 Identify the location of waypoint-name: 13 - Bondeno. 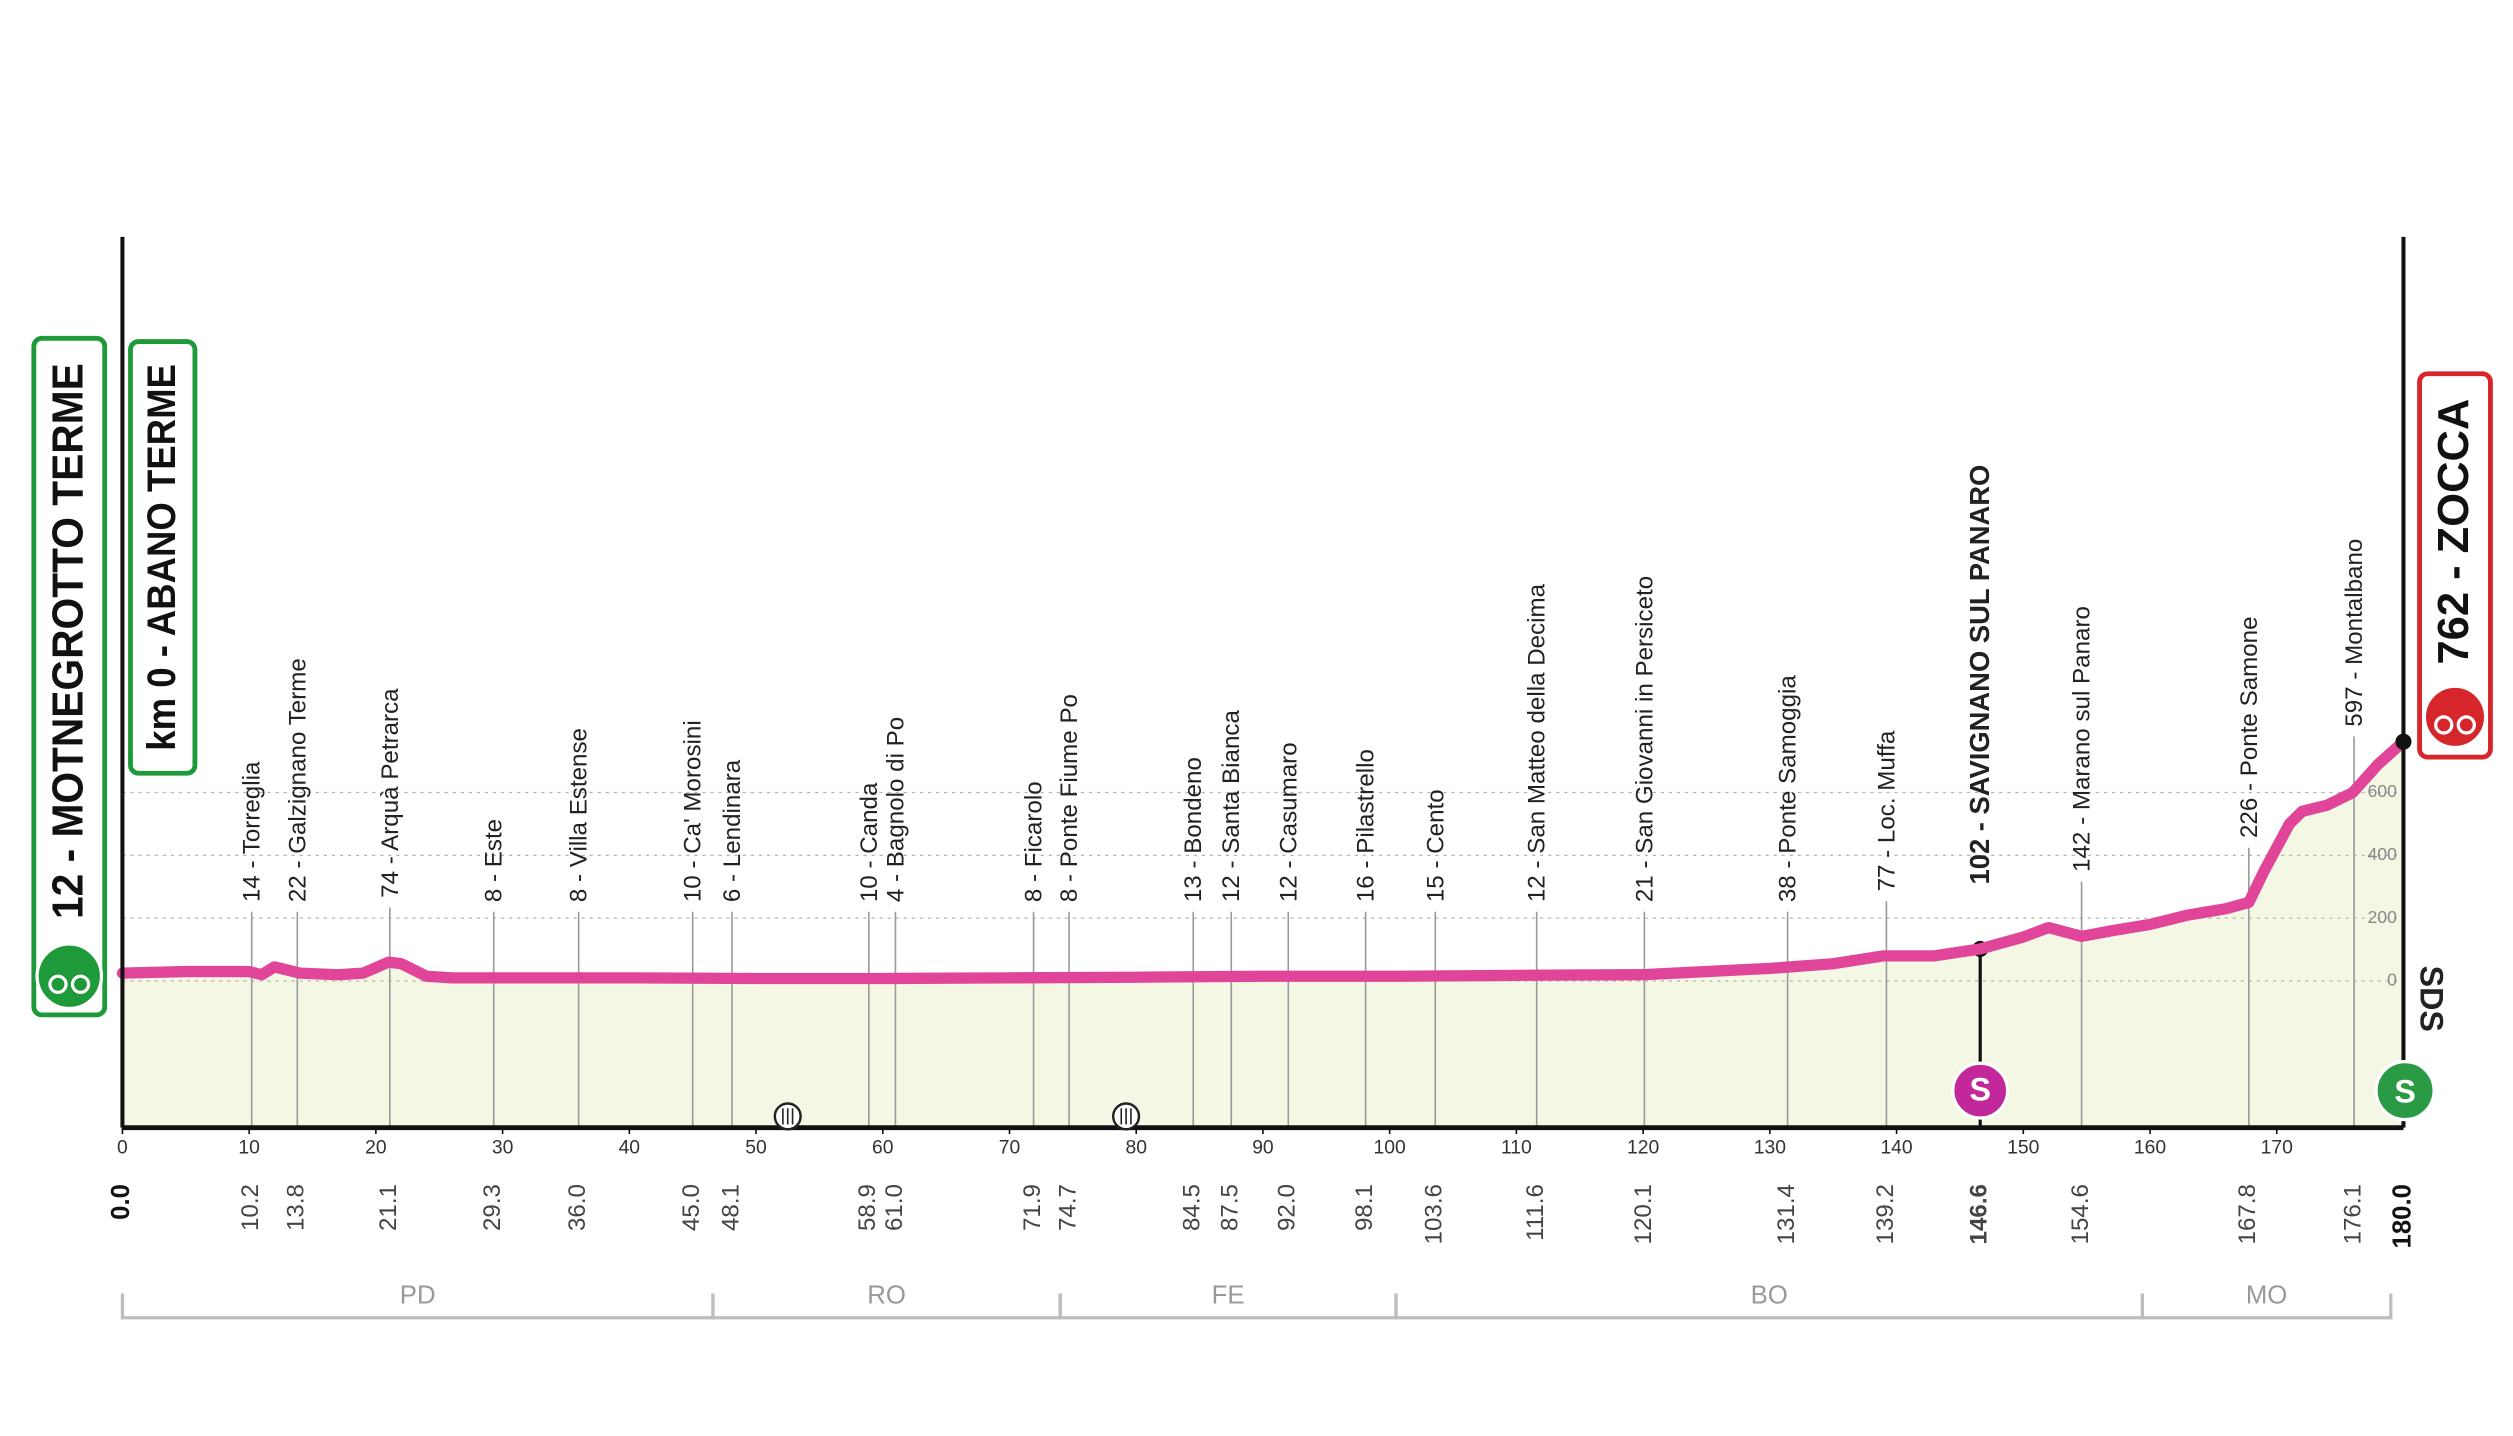
(1193, 829).